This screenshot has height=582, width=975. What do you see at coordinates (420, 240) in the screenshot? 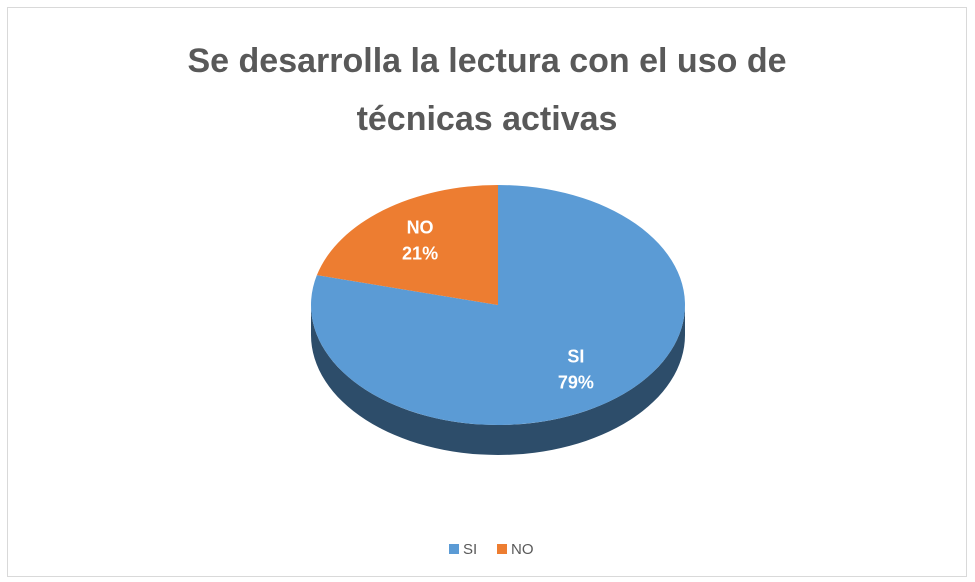
I see `data-label: NO 21%` at bounding box center [420, 240].